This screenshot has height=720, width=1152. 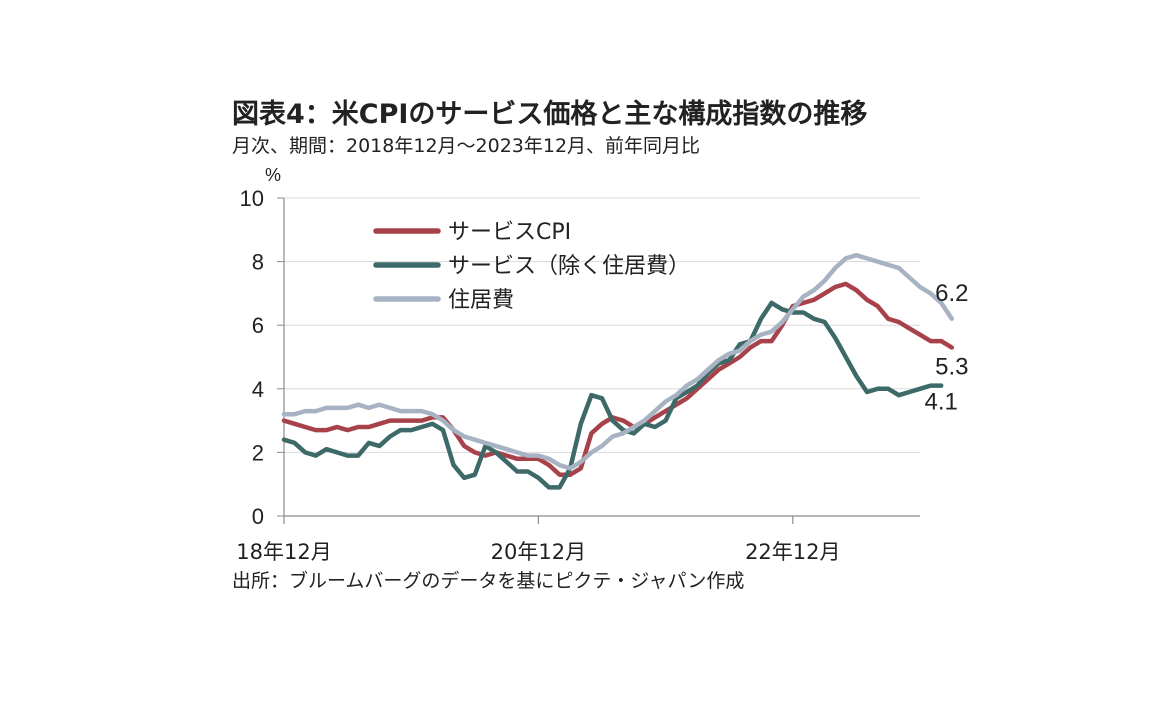 What do you see at coordinates (941, 402) in the screenshot?
I see `end-value-label: 4.1` at bounding box center [941, 402].